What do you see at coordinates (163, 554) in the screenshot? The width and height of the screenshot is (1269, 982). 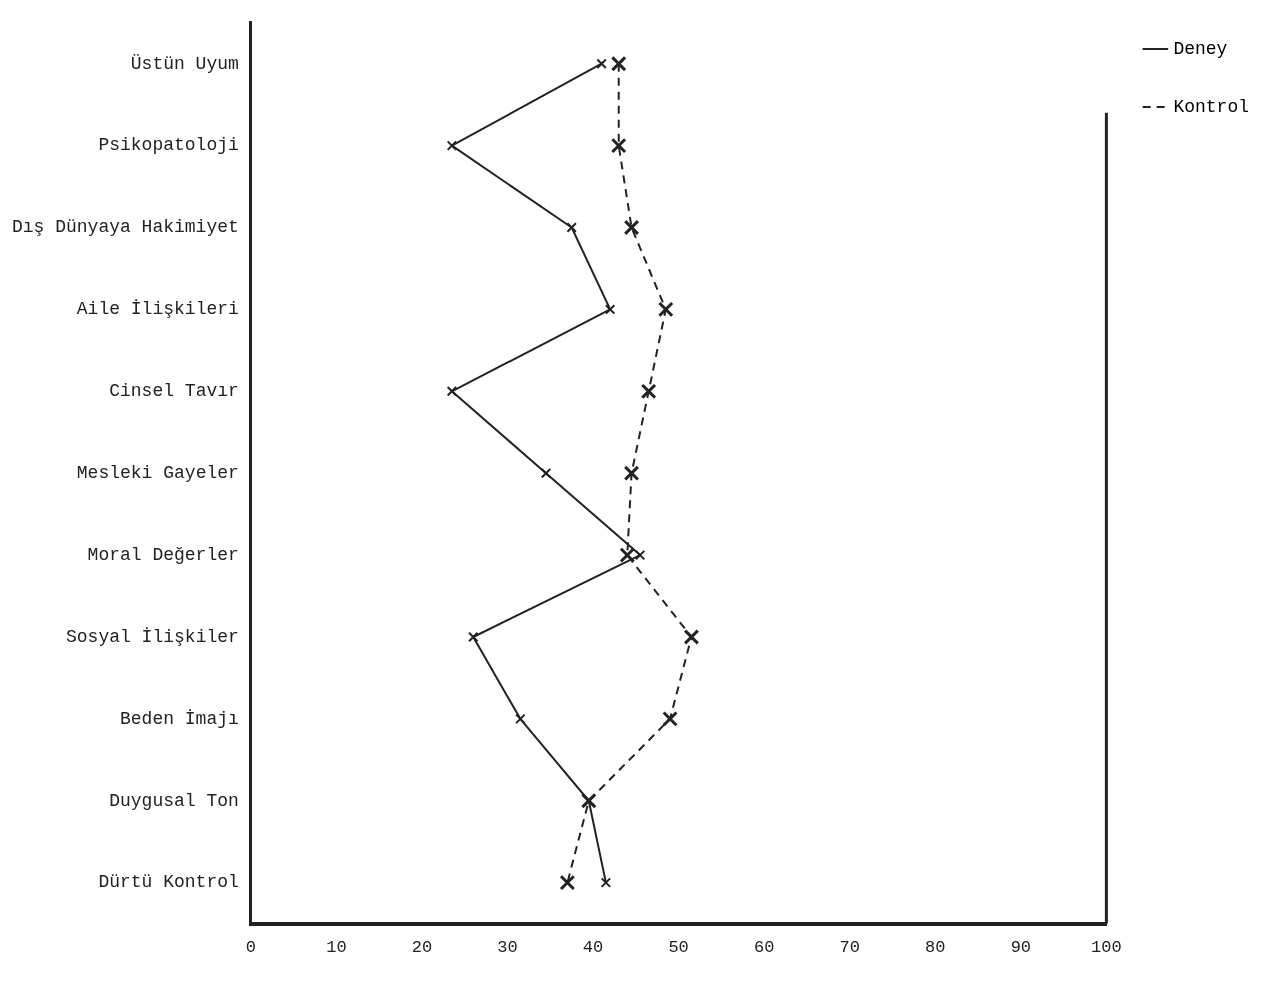 I see `y-tick-label: Moral Değerler` at bounding box center [163, 554].